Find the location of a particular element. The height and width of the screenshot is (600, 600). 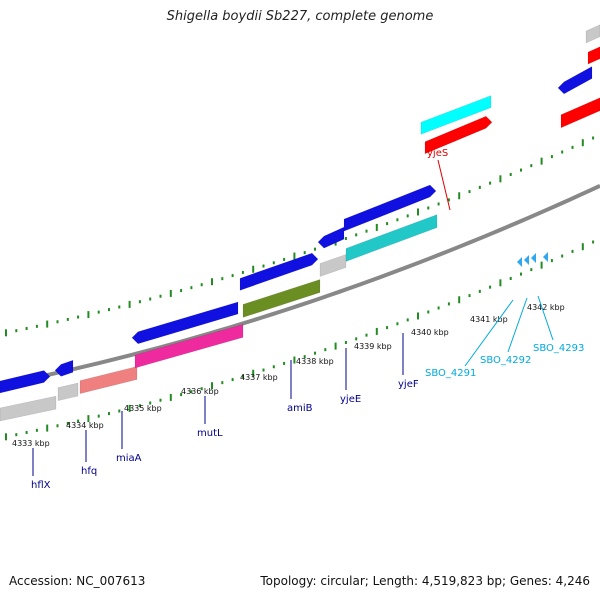

accession-text: Accession: NC_007613 is located at coordinates (77, 581).